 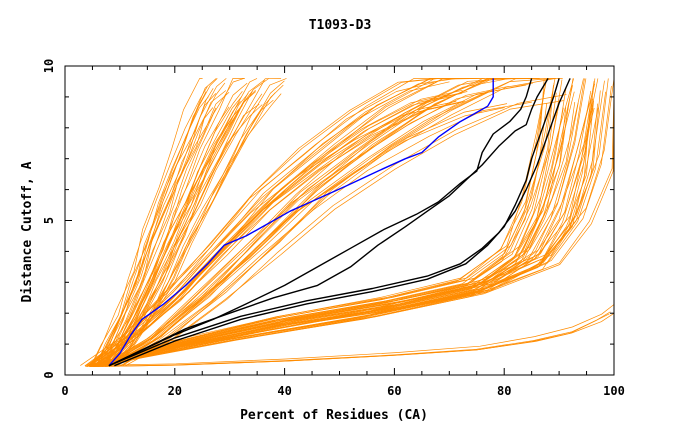 What do you see at coordinates (334, 415) in the screenshot?
I see `x-axis-label: Percent of Residues (CA)` at bounding box center [334, 415].